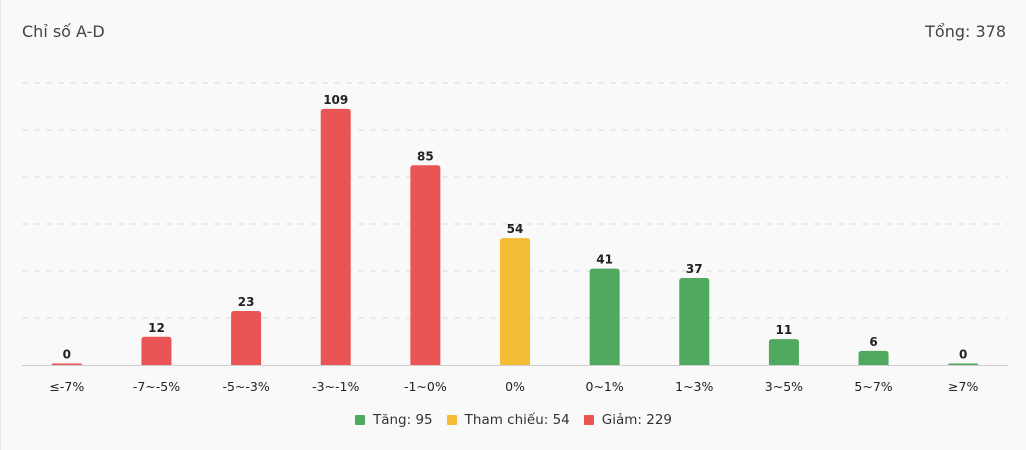 This screenshot has height=450, width=1026. I want to click on legend-swatch-increase, so click(359, 420).